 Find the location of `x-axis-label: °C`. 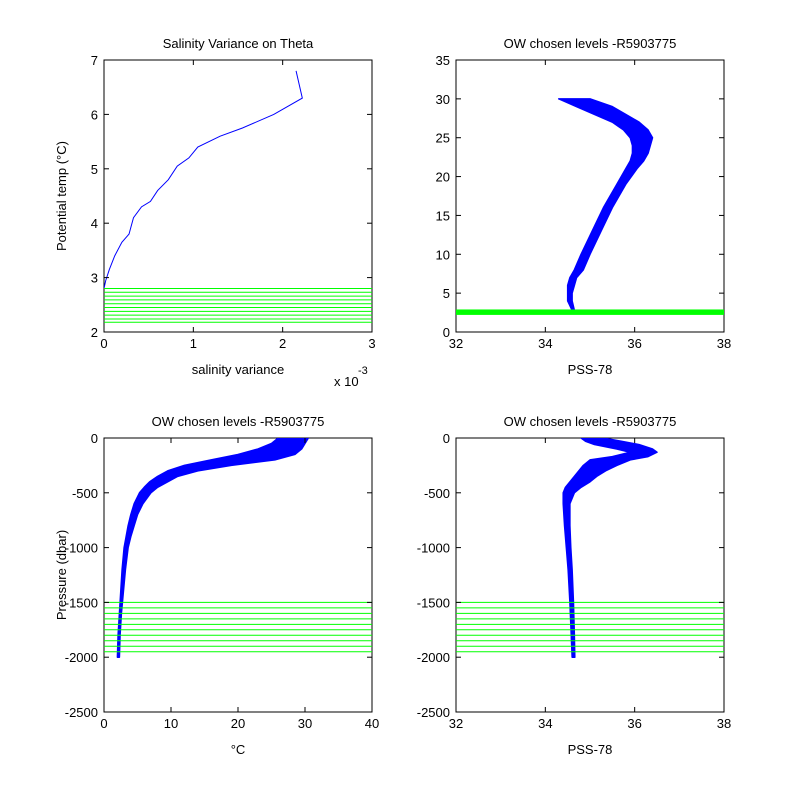

x-axis-label: °C is located at coordinates (238, 749).